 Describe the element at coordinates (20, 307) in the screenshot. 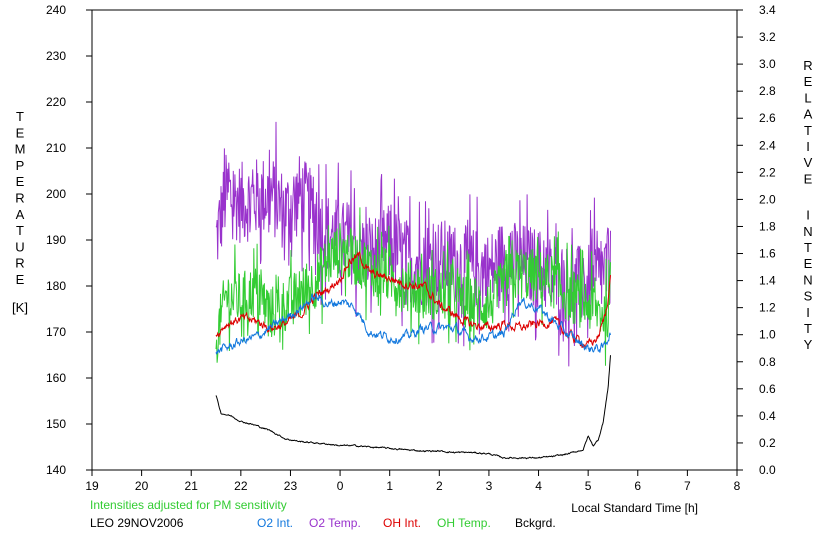

I see `y-left-unit-label: [K]` at that location.